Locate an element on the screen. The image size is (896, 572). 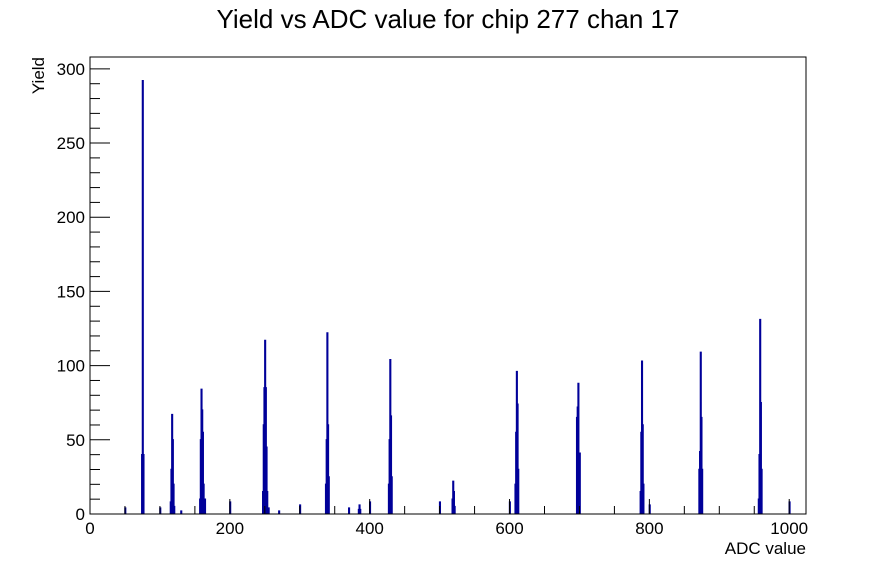
x-axis-ticks: 0 200 400 600 800 1000 is located at coordinates (446, 518).